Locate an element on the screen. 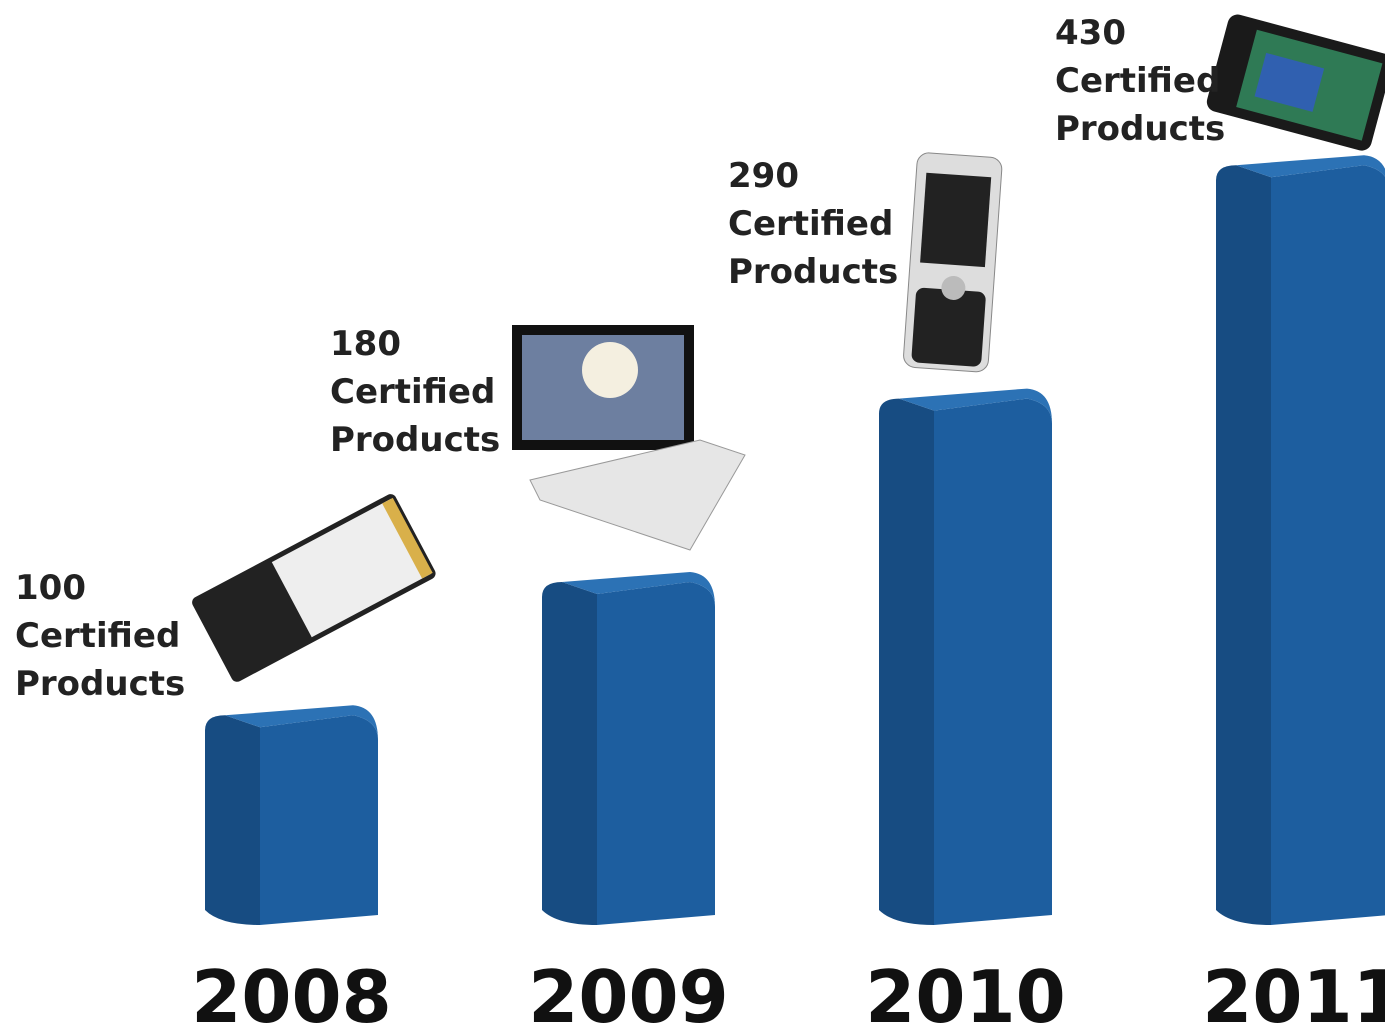 The image size is (1385, 1028). value-label: 290 is located at coordinates (763, 176).